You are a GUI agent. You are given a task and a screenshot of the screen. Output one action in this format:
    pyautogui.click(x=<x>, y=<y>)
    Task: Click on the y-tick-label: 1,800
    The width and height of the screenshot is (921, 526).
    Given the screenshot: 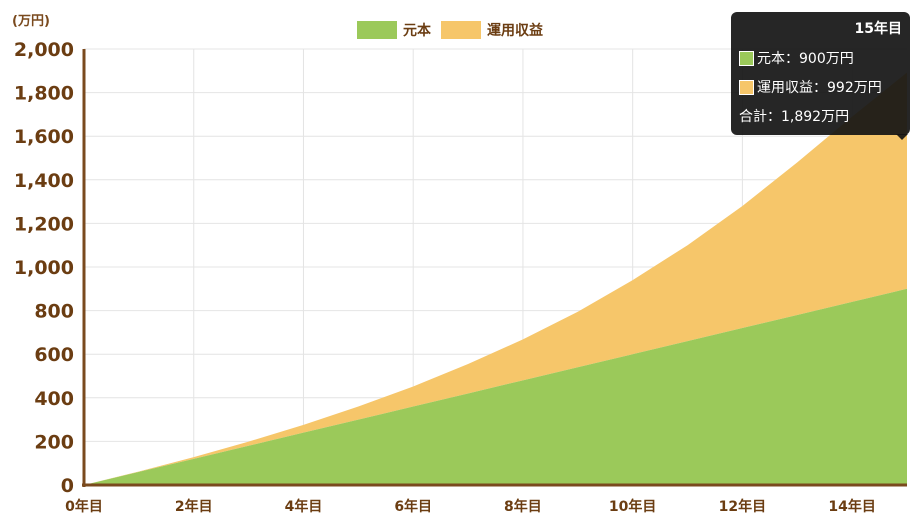 What is the action you would take?
    pyautogui.click(x=44, y=94)
    